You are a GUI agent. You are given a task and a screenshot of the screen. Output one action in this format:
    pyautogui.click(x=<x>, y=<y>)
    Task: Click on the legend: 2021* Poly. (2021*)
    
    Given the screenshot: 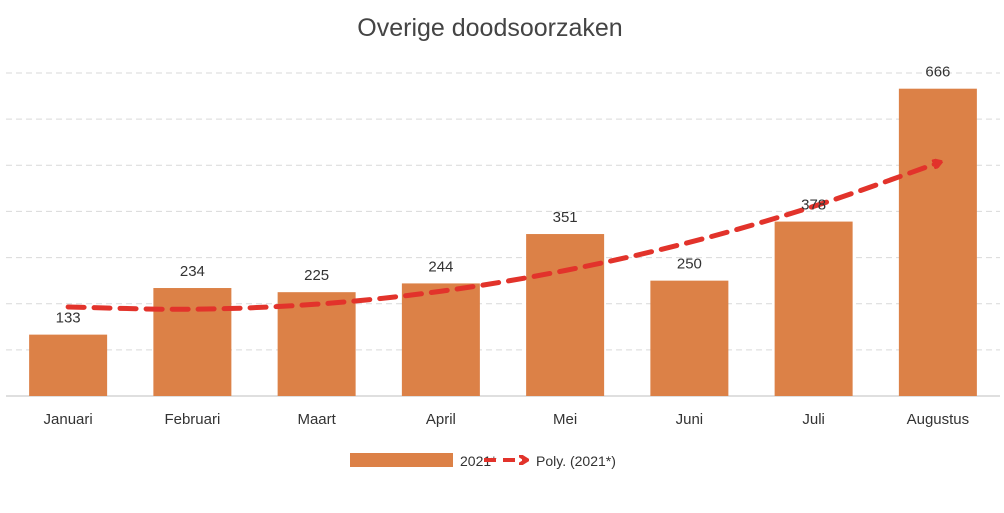 What is the action you would take?
    pyautogui.click(x=483, y=461)
    